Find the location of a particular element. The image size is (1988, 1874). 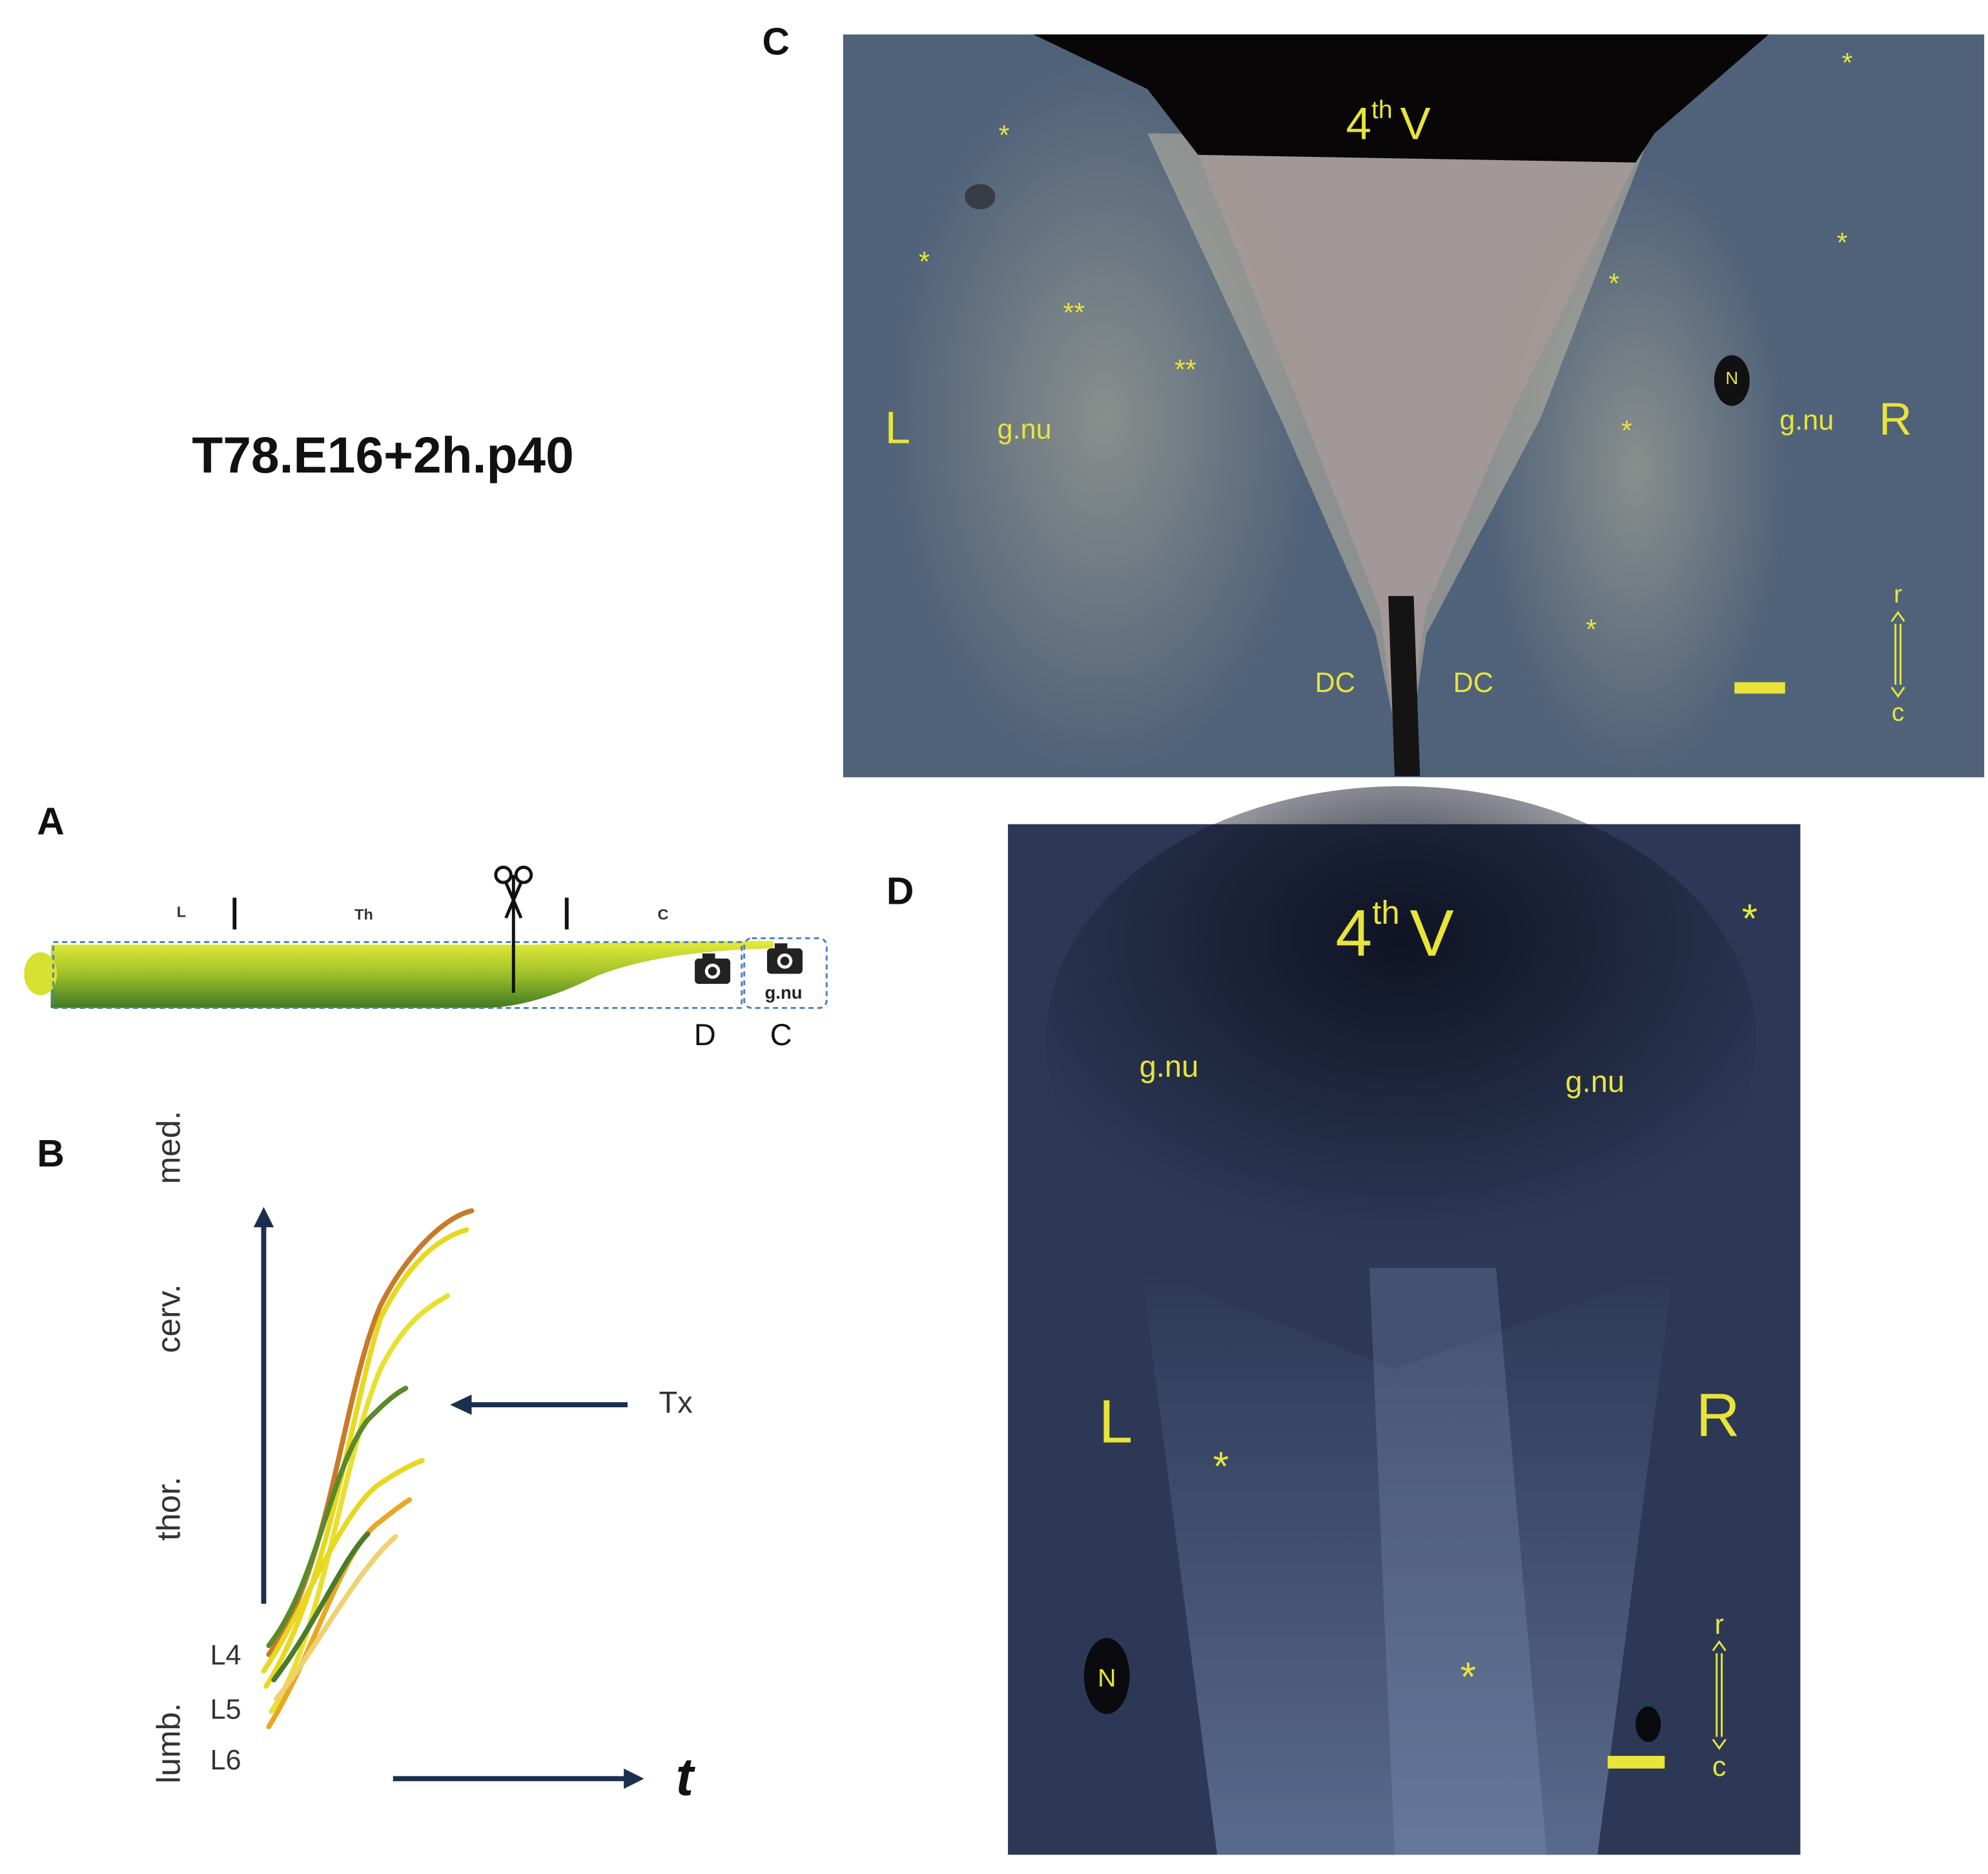

panel-a: L Th C g.nu D C is located at coordinates (426, 959).